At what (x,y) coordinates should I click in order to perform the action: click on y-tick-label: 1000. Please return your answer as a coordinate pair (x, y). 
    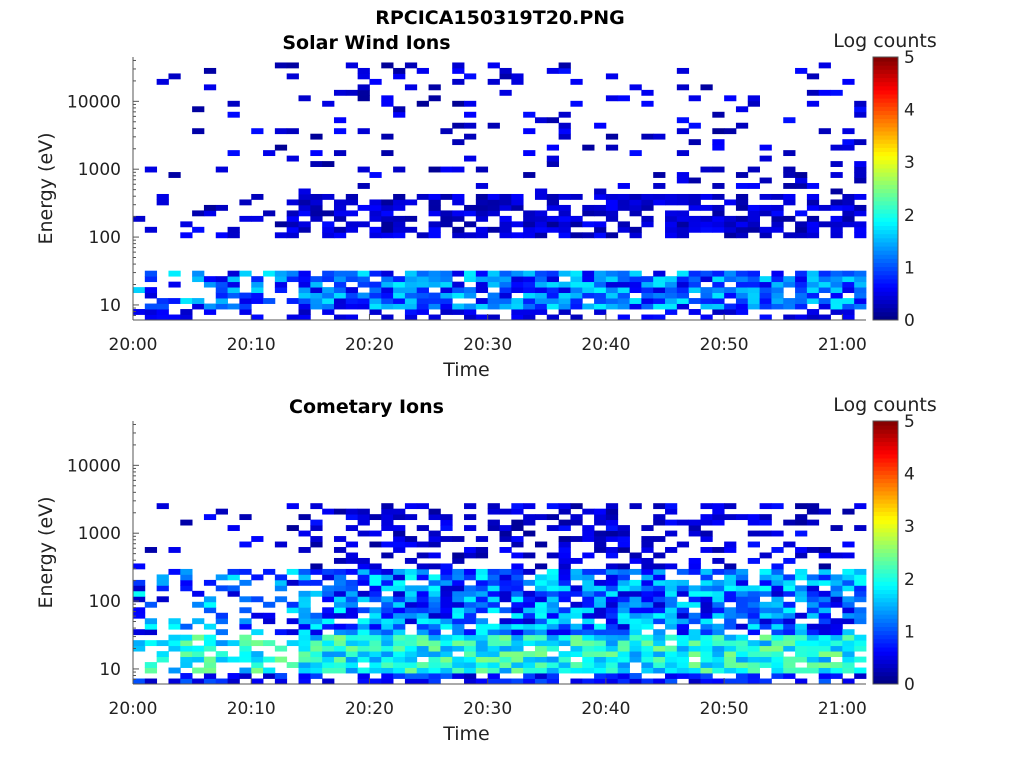
    Looking at the image, I should click on (99, 534).